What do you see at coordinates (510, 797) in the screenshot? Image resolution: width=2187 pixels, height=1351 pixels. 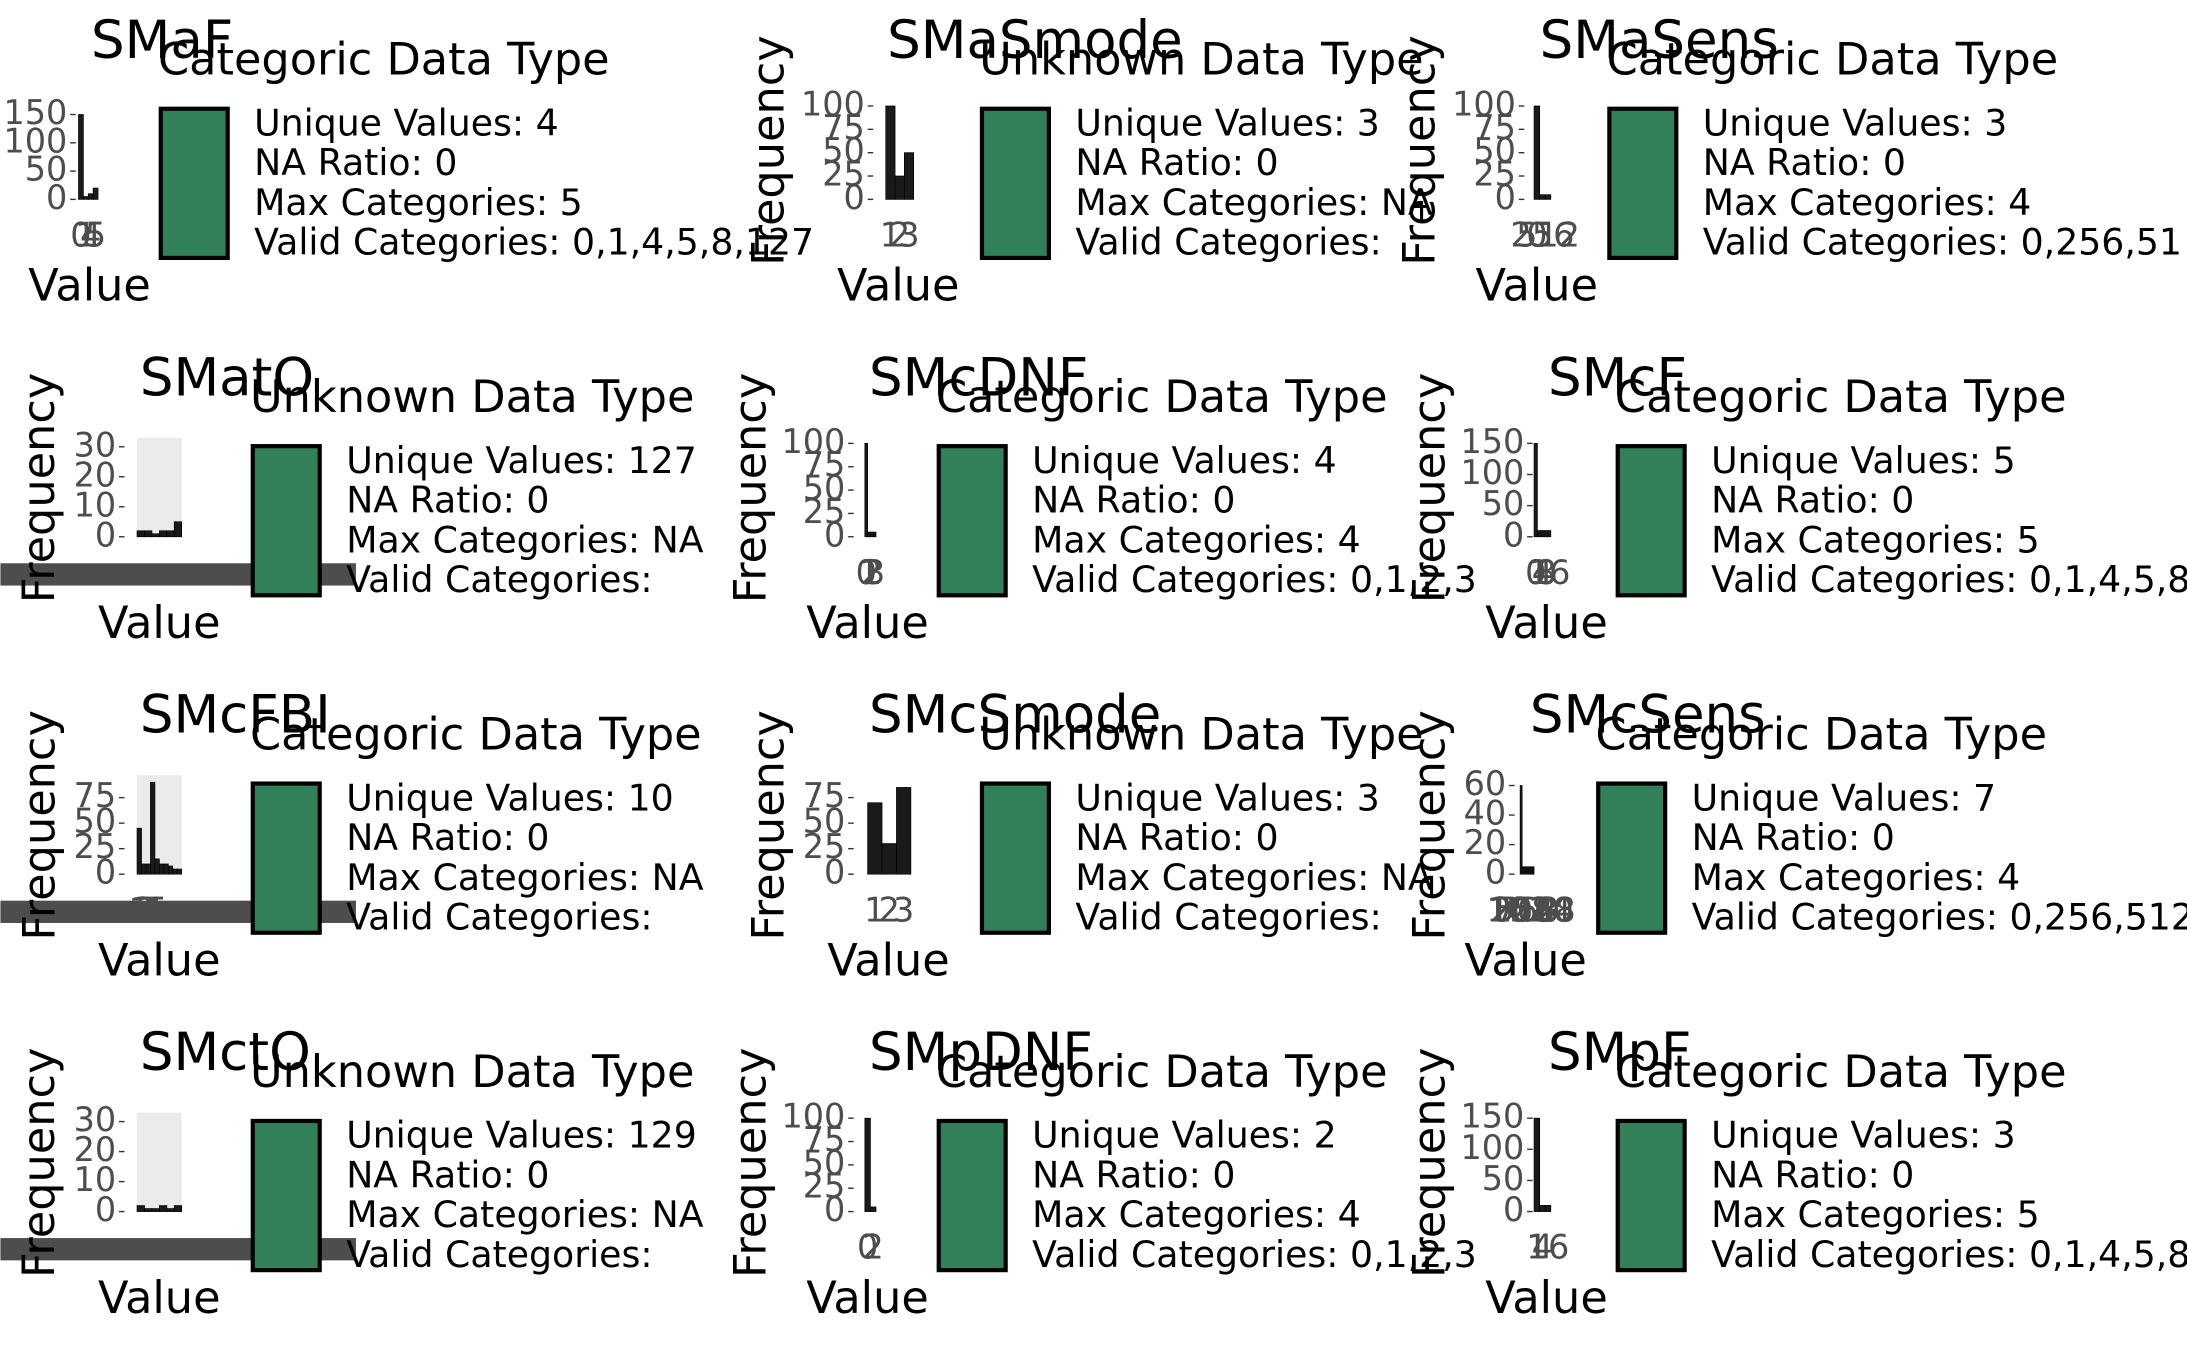 I see `info-line: Unique Values: 10` at bounding box center [510, 797].